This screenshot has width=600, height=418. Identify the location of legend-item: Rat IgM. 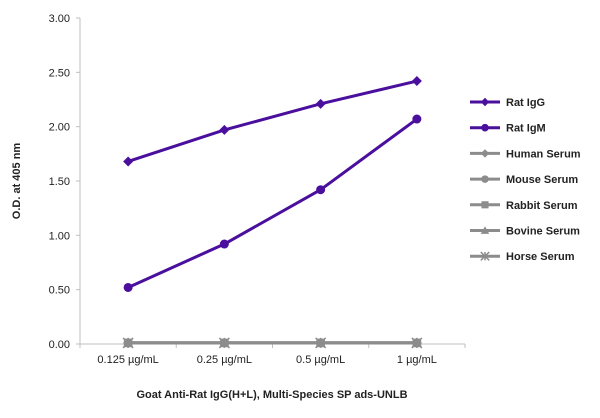
(508, 129).